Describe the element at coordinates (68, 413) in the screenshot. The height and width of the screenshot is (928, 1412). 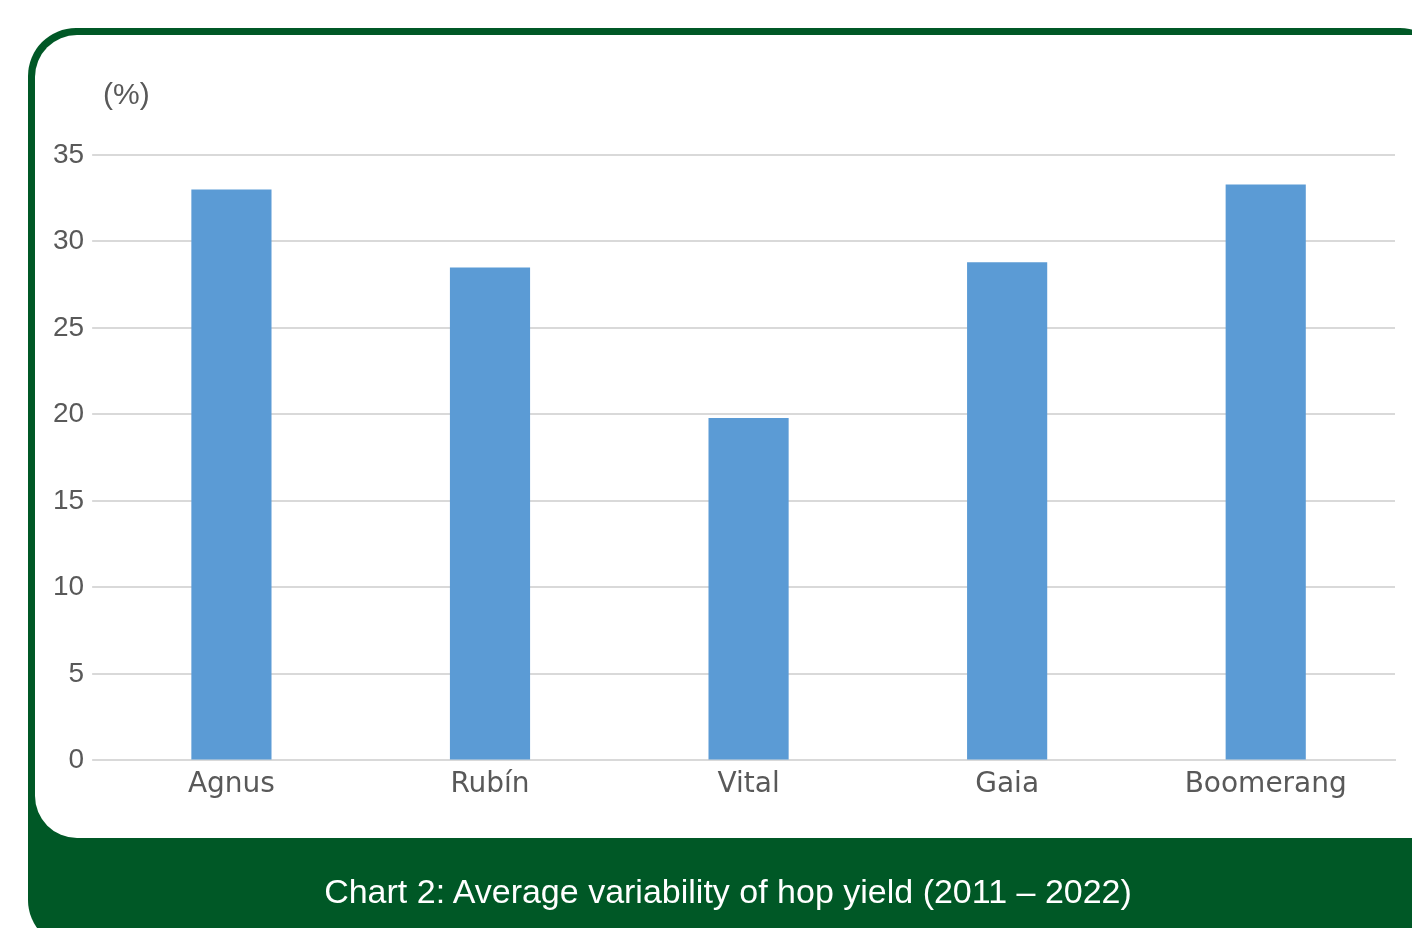
I see `y-tick-label: 20` at that location.